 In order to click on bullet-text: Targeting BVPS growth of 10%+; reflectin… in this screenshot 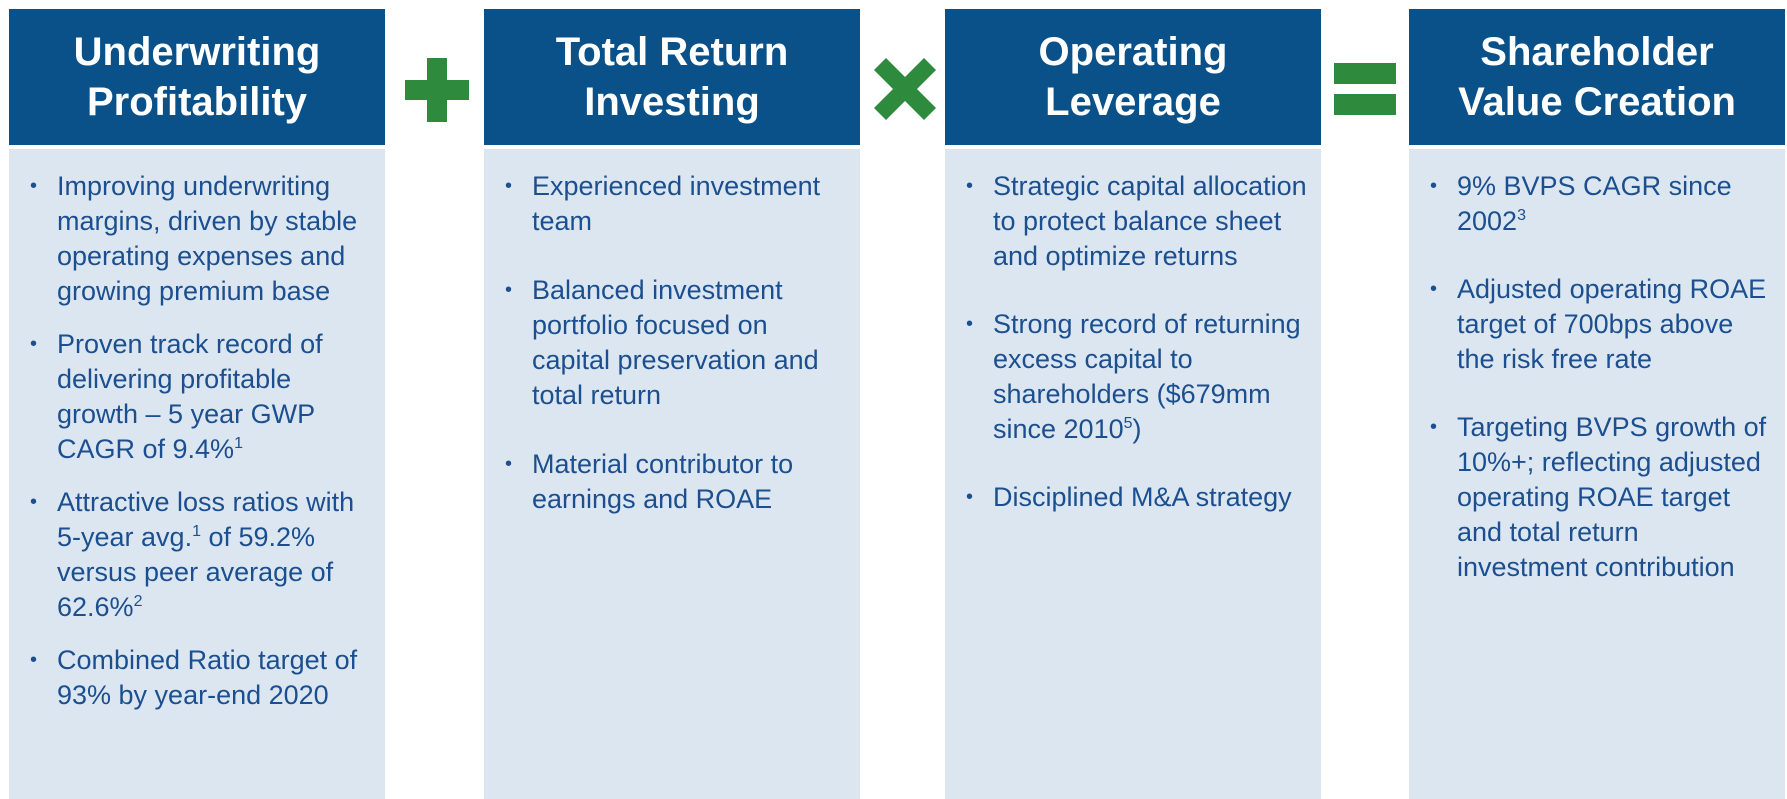, I will do `click(1612, 497)`.